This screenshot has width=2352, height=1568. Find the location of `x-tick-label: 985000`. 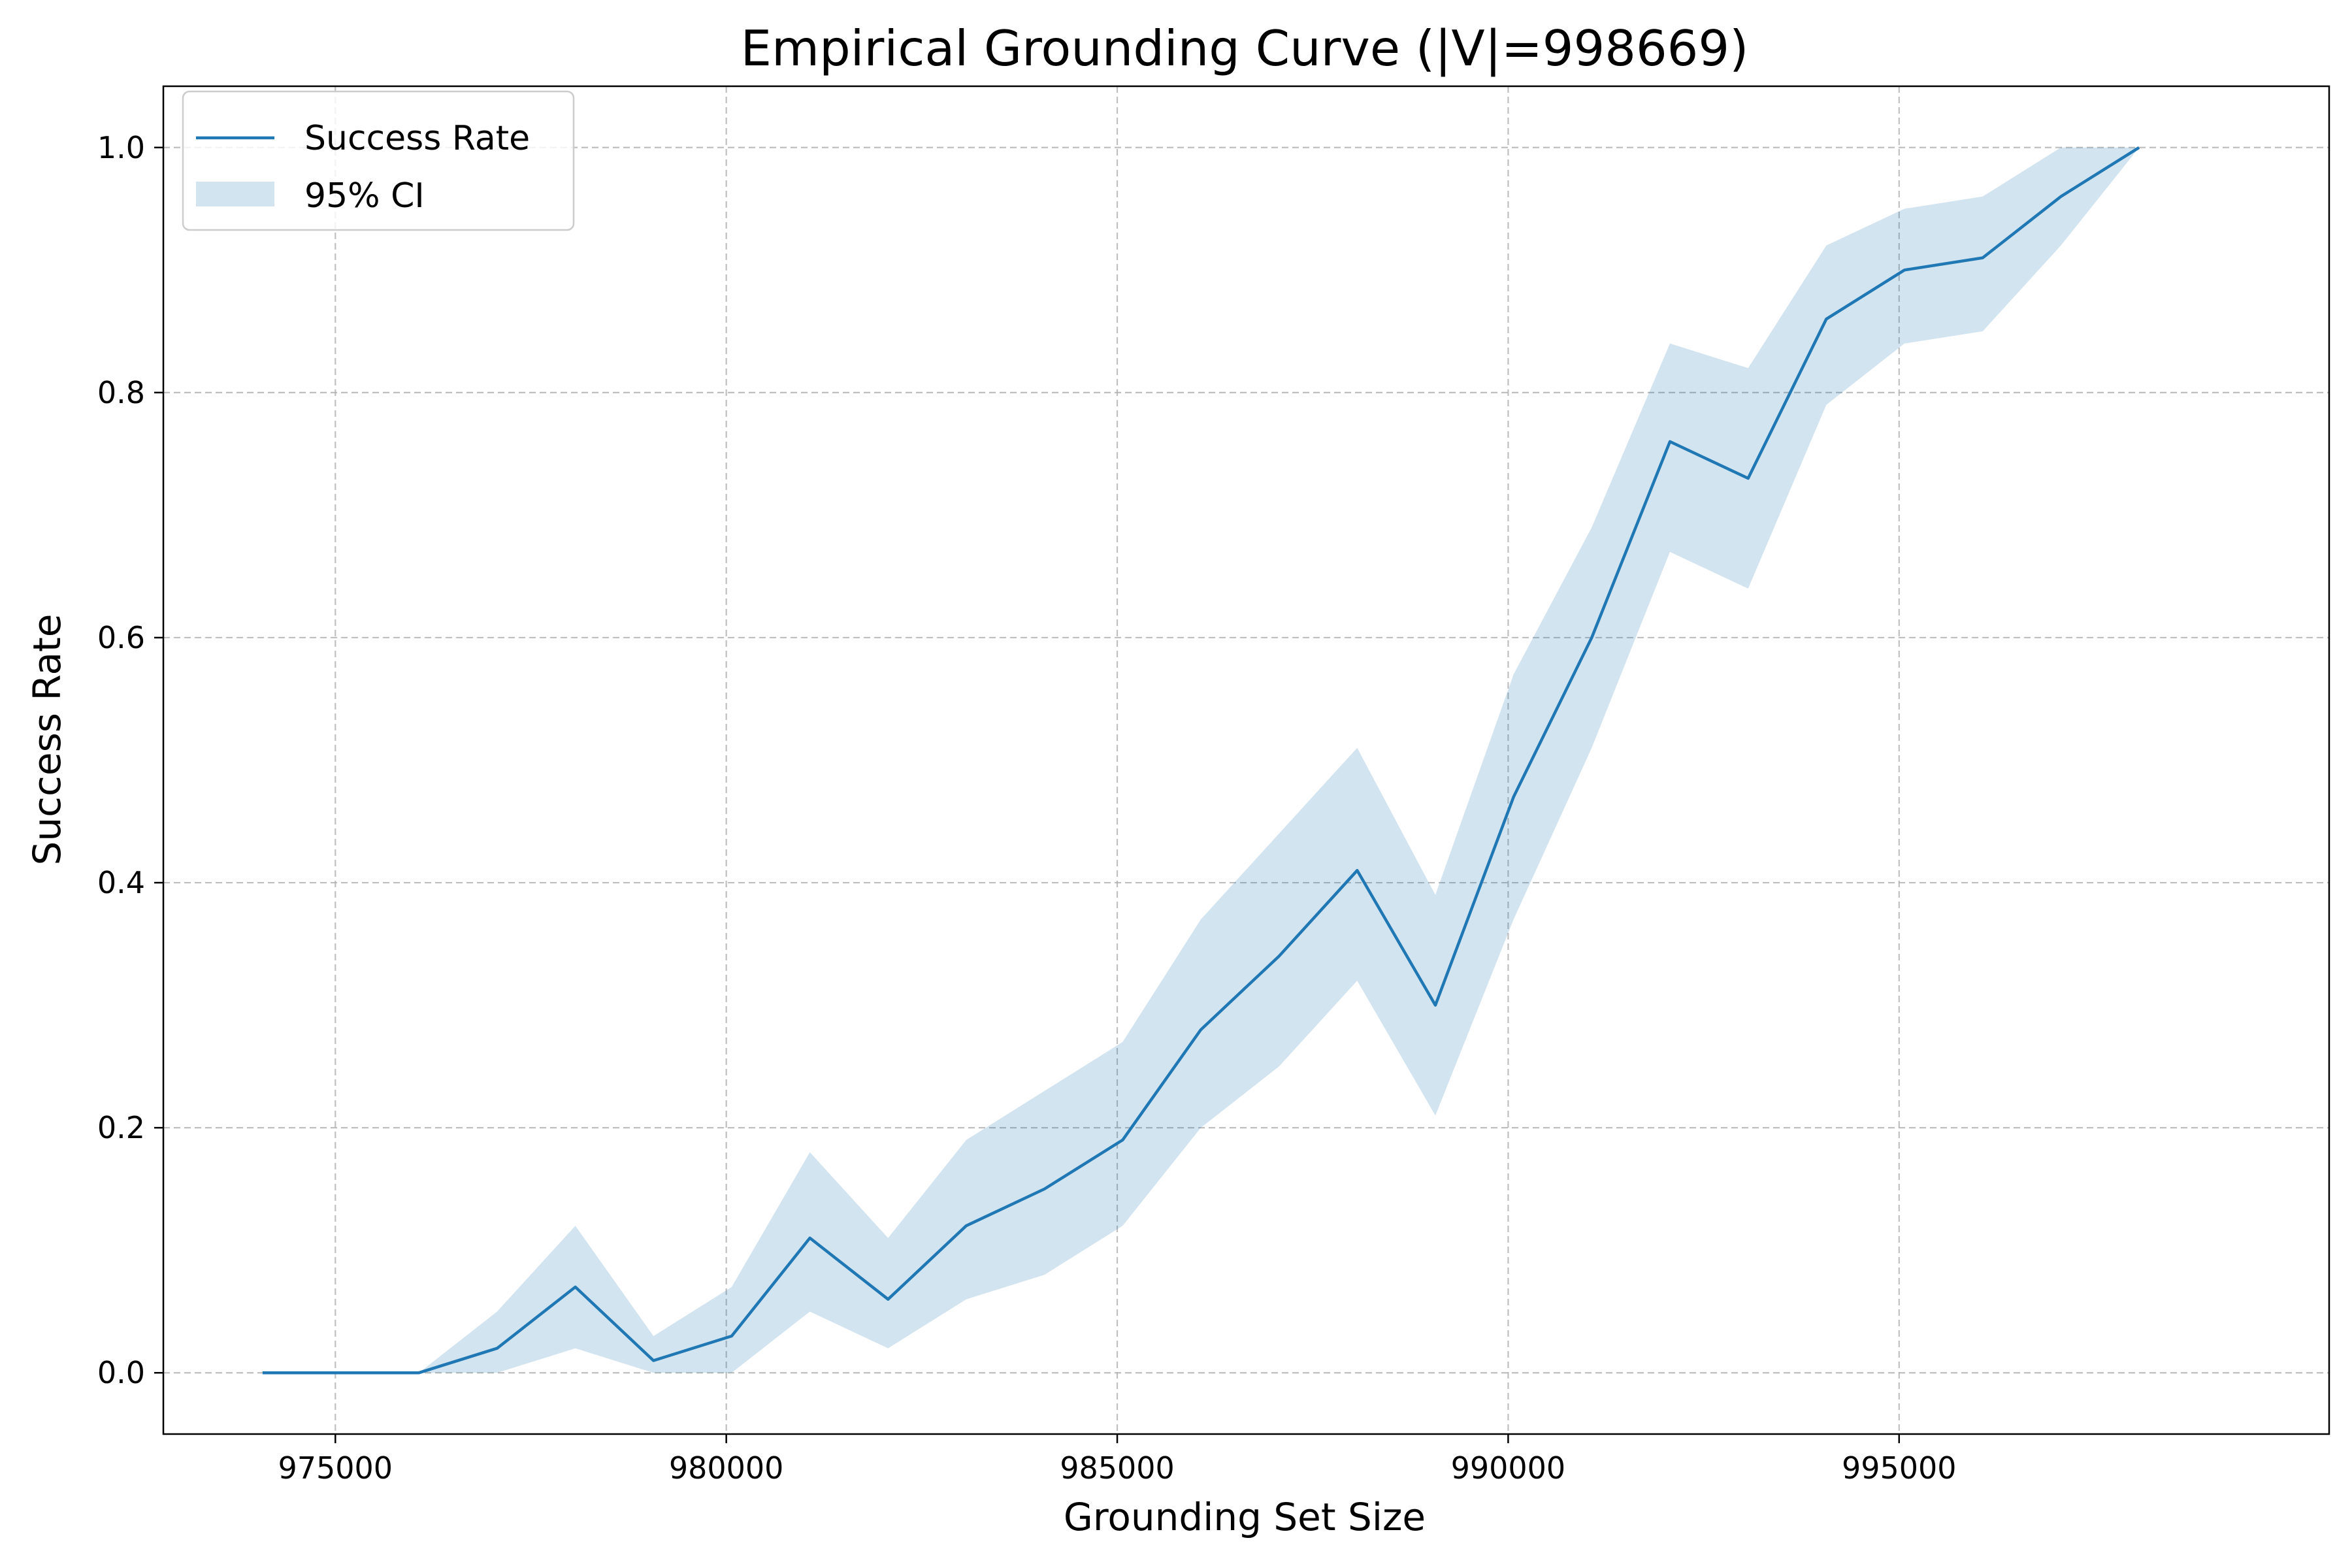

x-tick-label: 985000 is located at coordinates (1117, 1468).